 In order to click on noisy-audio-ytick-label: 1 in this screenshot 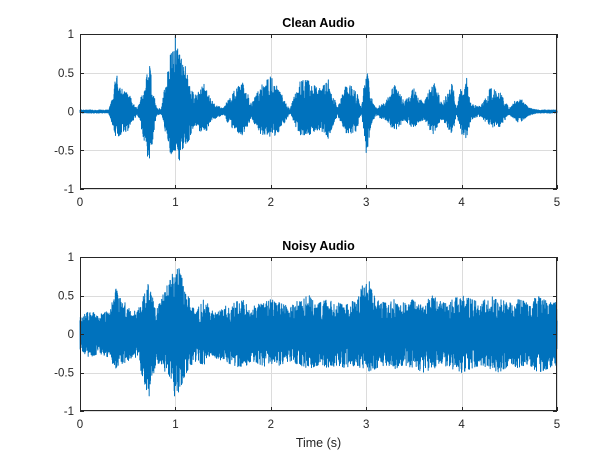, I will do `click(71, 258)`.